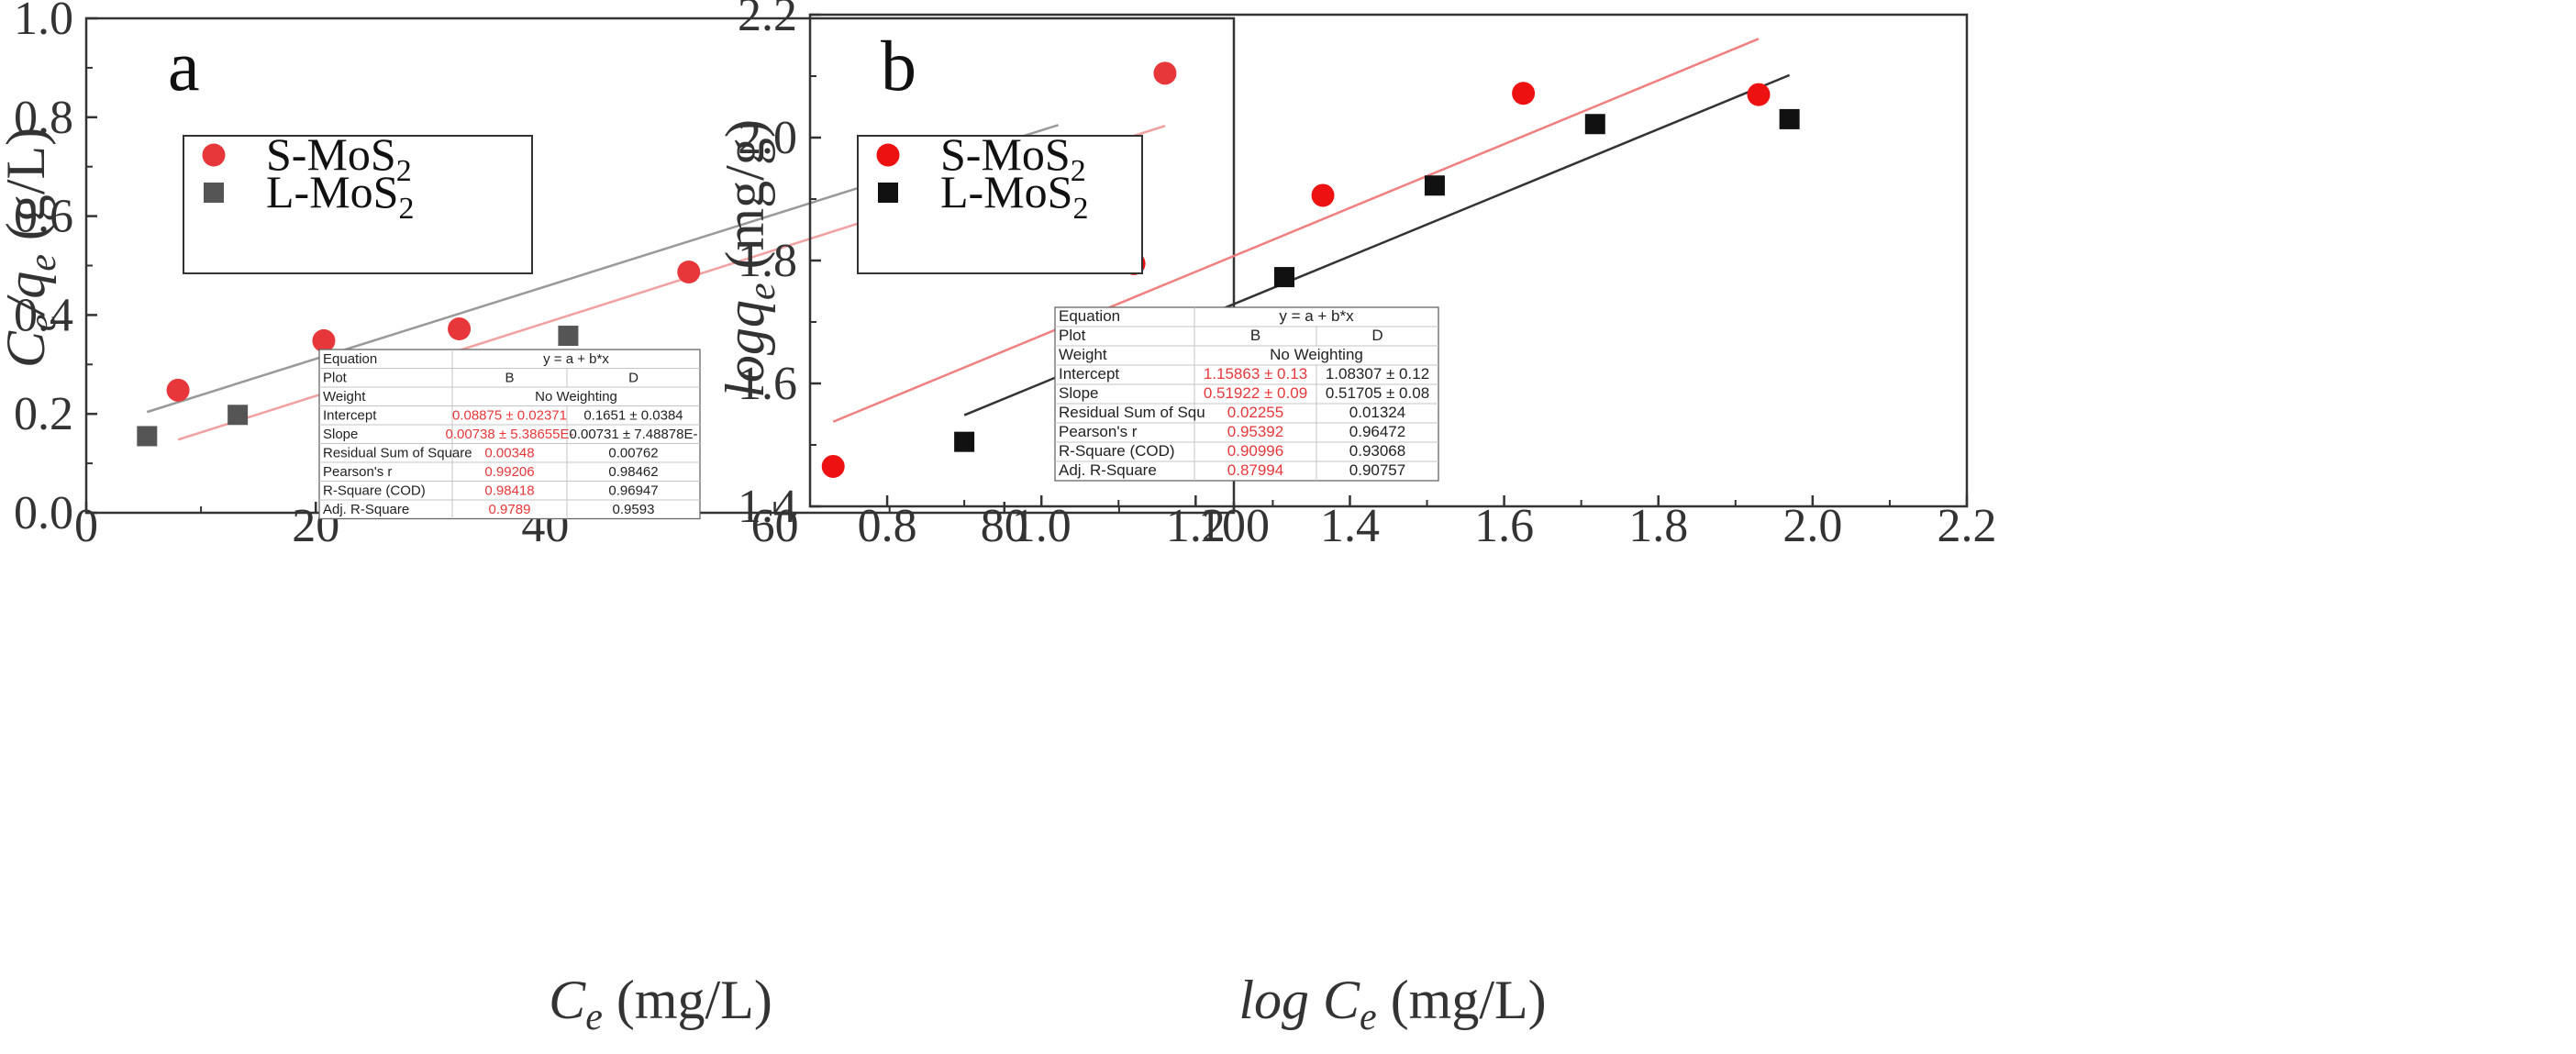  What do you see at coordinates (43, 513) in the screenshot?
I see `y-tick-label: 0.0` at bounding box center [43, 513].